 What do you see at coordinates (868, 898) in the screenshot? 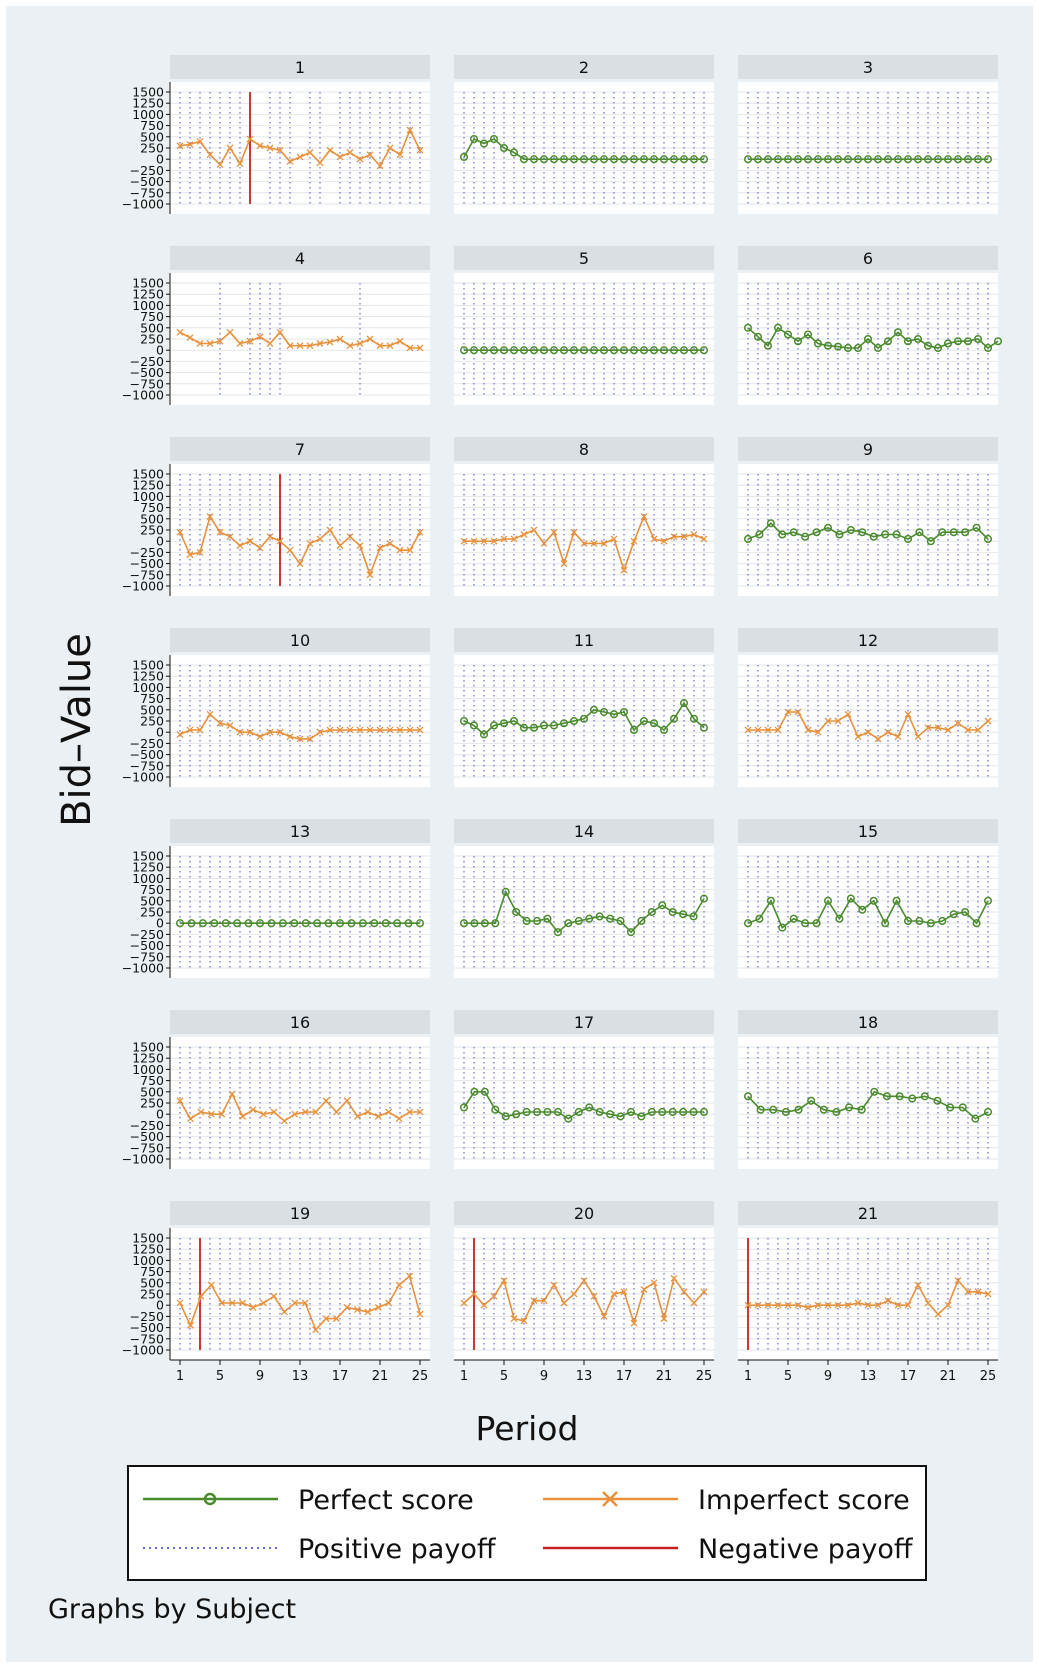
I see `panel-15: 15` at bounding box center [868, 898].